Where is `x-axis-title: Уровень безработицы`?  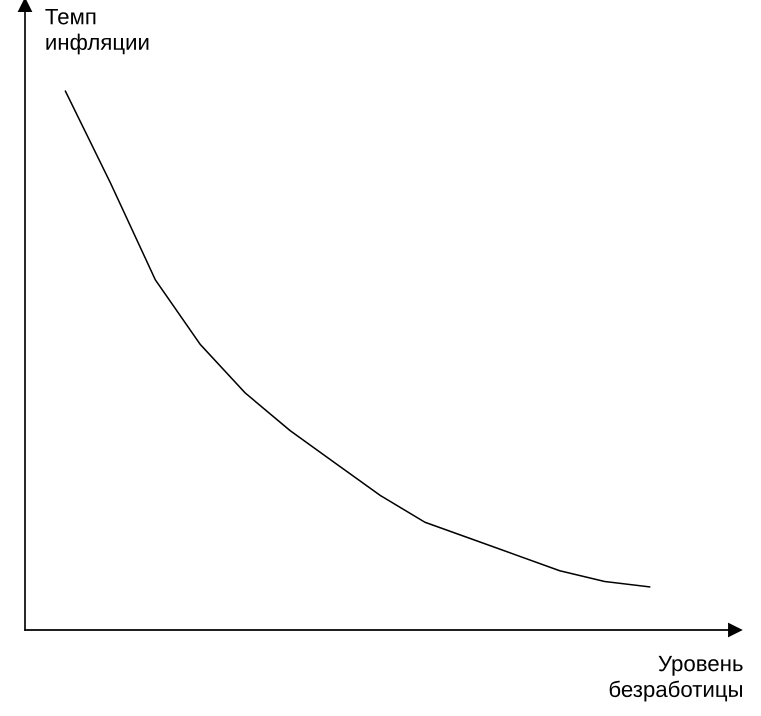 x-axis-title: Уровень безработицы is located at coordinates (676, 679).